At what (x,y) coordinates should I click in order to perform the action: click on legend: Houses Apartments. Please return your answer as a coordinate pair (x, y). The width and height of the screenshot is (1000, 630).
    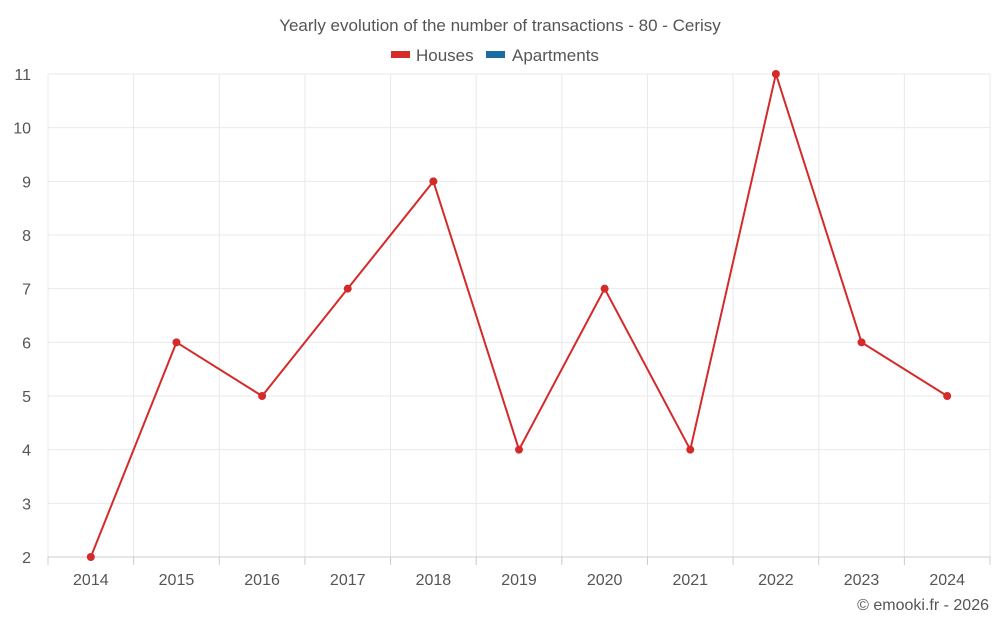
    Looking at the image, I should click on (495, 55).